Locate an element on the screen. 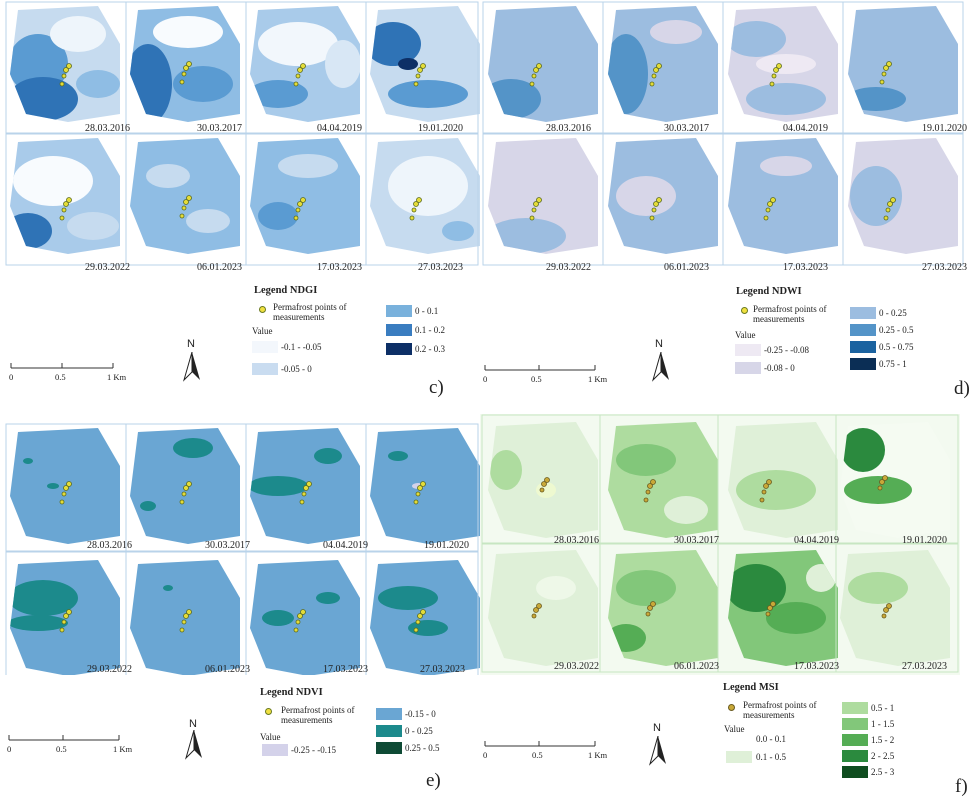 This screenshot has width=979, height=801. ndgi-map-17-03-2023 is located at coordinates (305, 196).